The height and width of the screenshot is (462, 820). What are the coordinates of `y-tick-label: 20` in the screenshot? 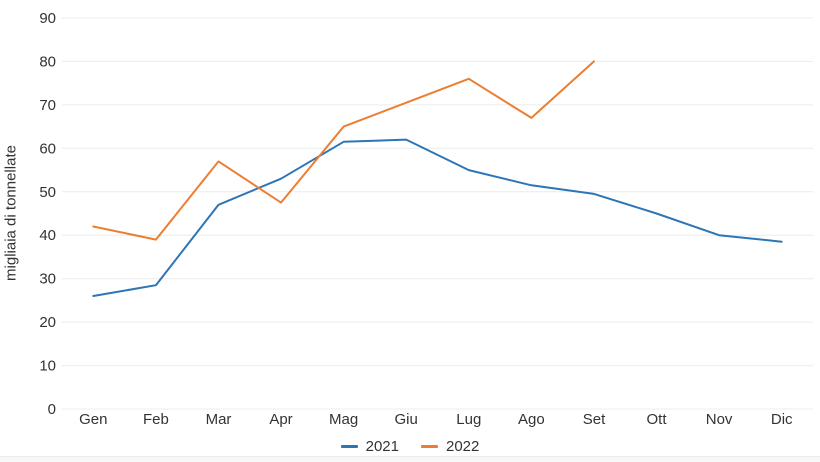 It's located at (47, 322).